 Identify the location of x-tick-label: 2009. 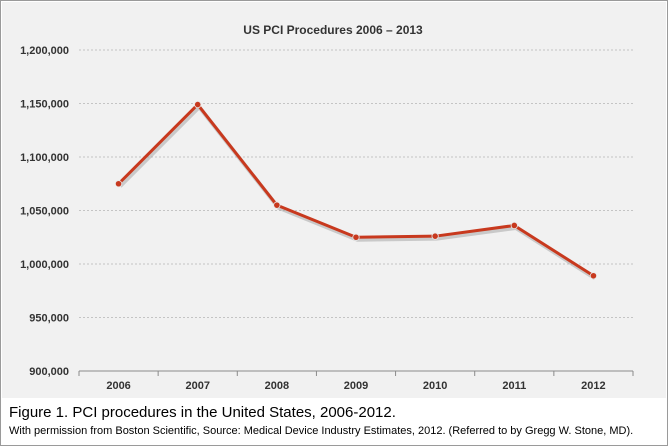
(356, 386).